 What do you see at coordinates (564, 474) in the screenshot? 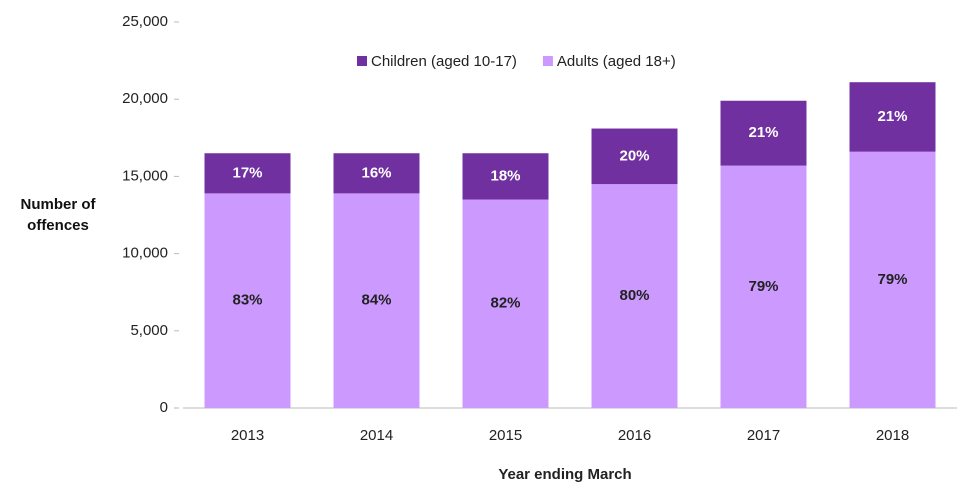
I see `x-axis-title: Year ending March` at bounding box center [564, 474].